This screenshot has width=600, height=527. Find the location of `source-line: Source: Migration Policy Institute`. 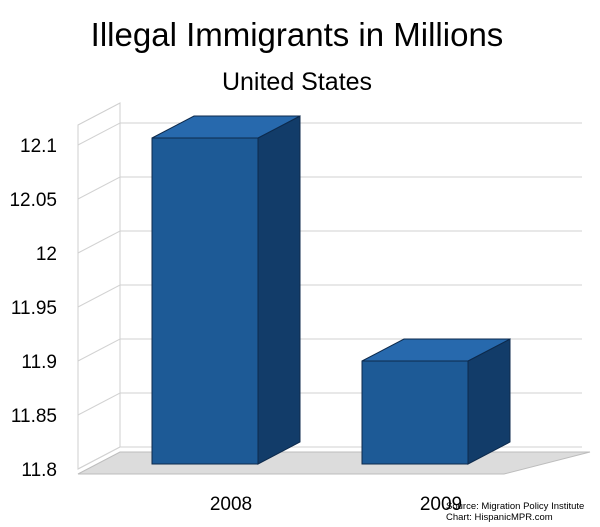

source-line: Source: Migration Policy Institute is located at coordinates (515, 506).